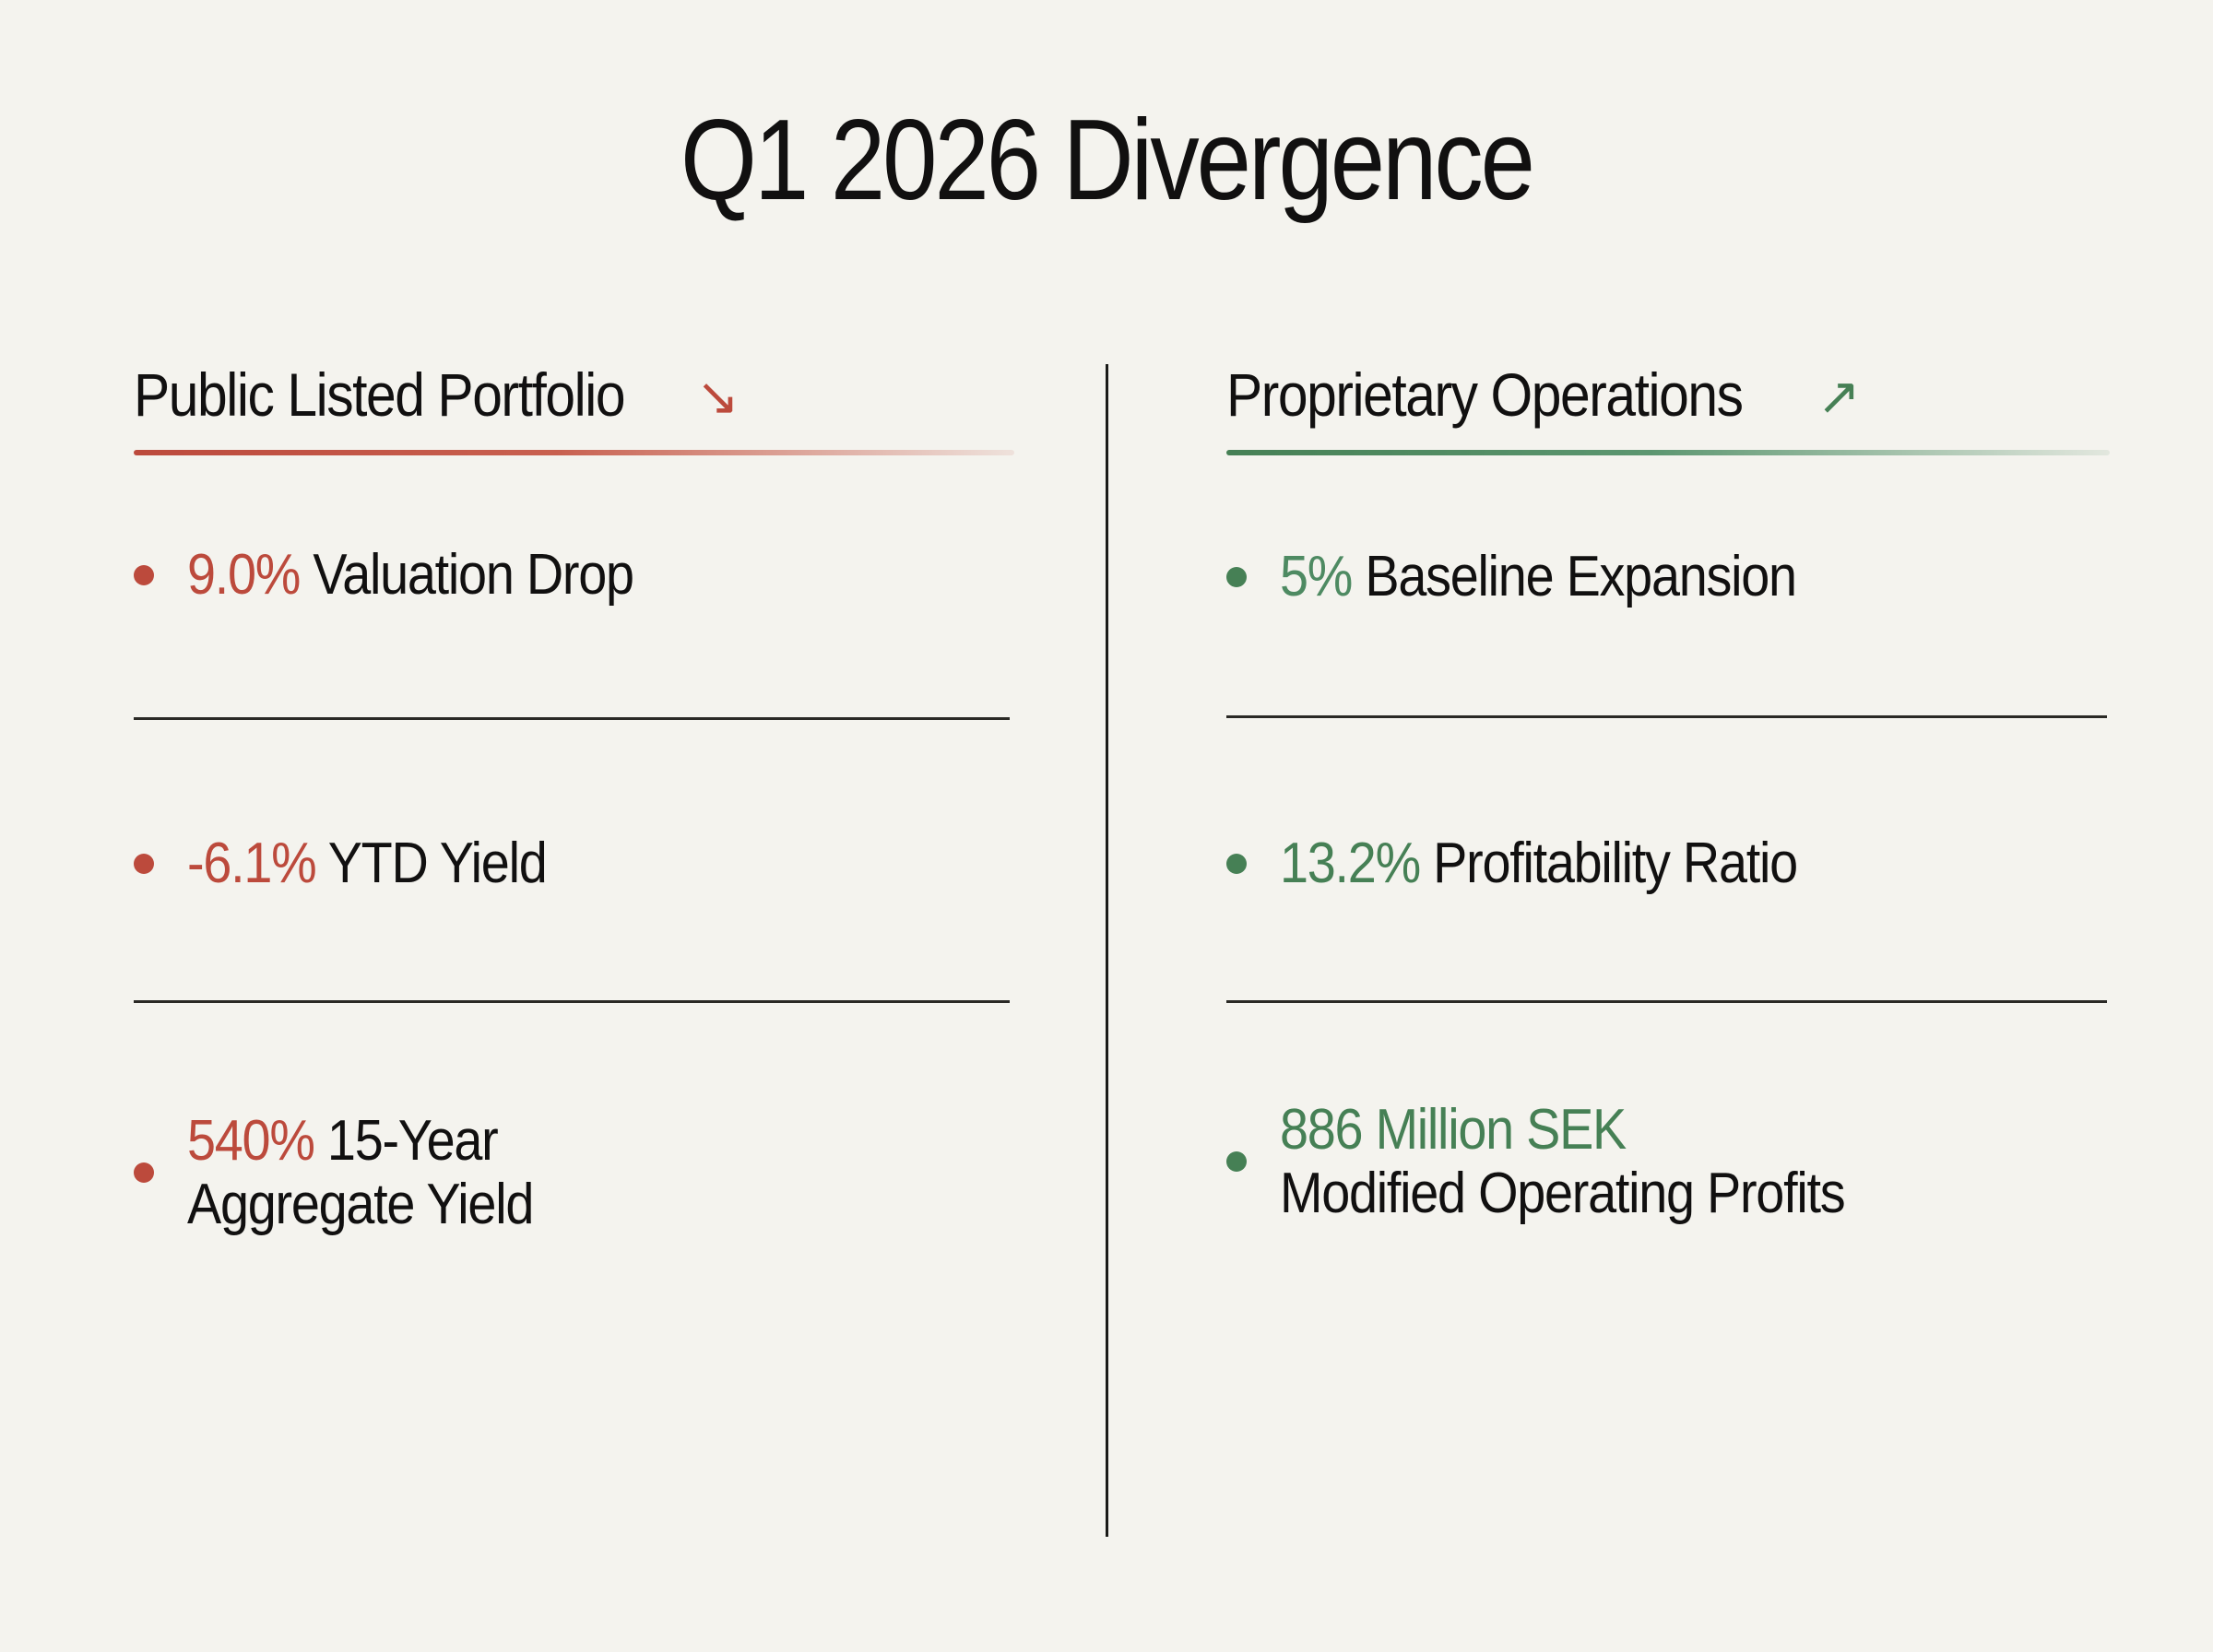 The height and width of the screenshot is (1652, 2213). Describe the element at coordinates (1316, 577) in the screenshot. I see `metric-value: 5%` at that location.